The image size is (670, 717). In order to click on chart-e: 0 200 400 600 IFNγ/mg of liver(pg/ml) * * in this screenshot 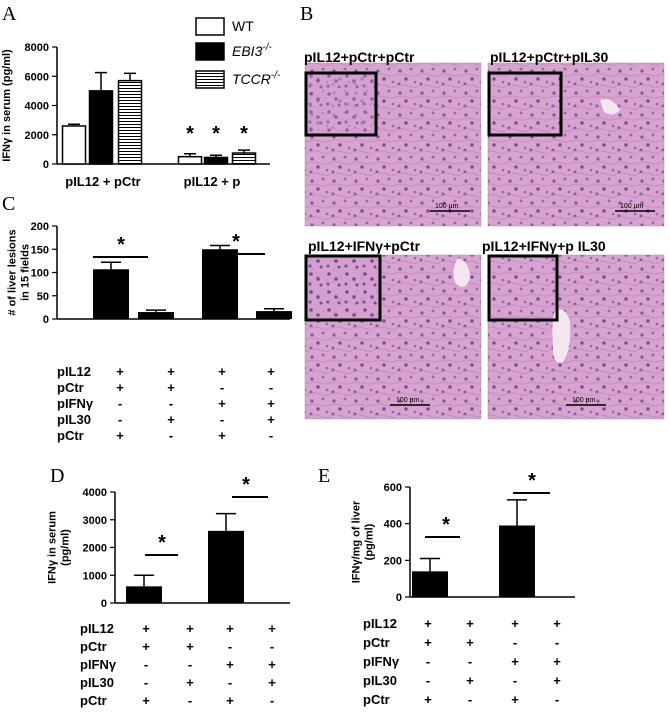, I will do `click(463, 537)`.